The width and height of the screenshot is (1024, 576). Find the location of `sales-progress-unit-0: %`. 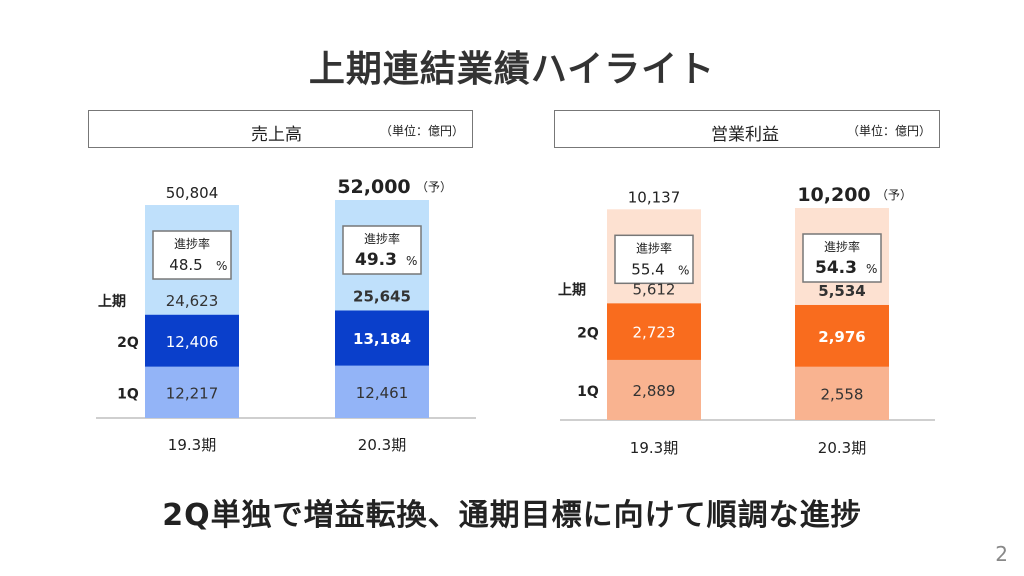

sales-progress-unit-0: % is located at coordinates (221, 266).